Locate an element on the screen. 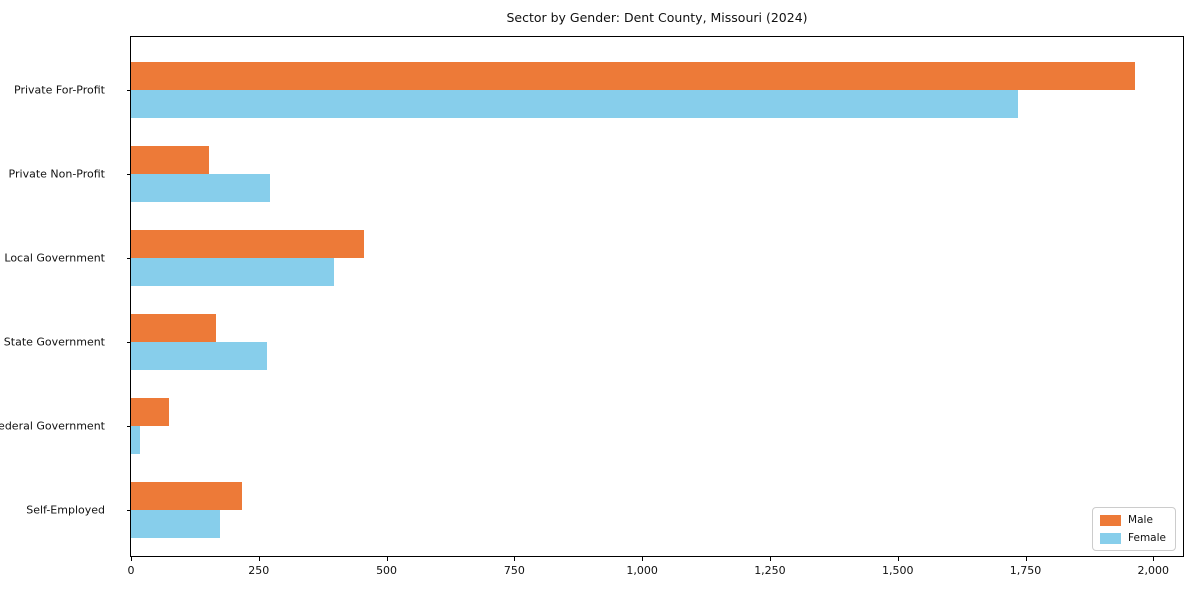 This screenshot has width=1200, height=600. x-tick-label: 1,000 is located at coordinates (642, 570).